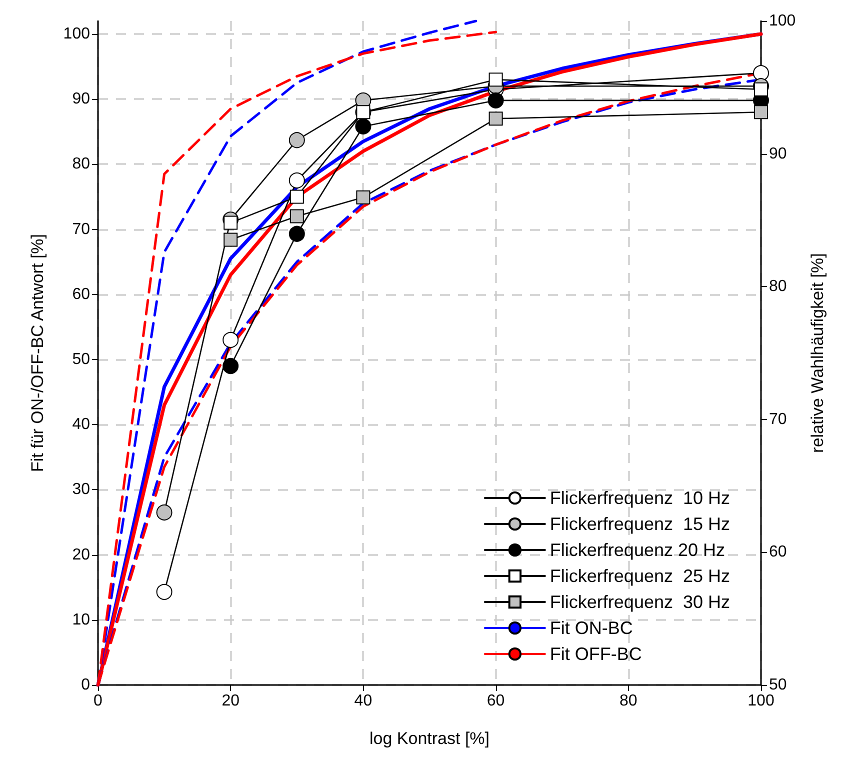 This screenshot has height=776, width=861. What do you see at coordinates (640, 498) in the screenshot?
I see `legend-label: Flickerfrequenz 10 Hz` at bounding box center [640, 498].